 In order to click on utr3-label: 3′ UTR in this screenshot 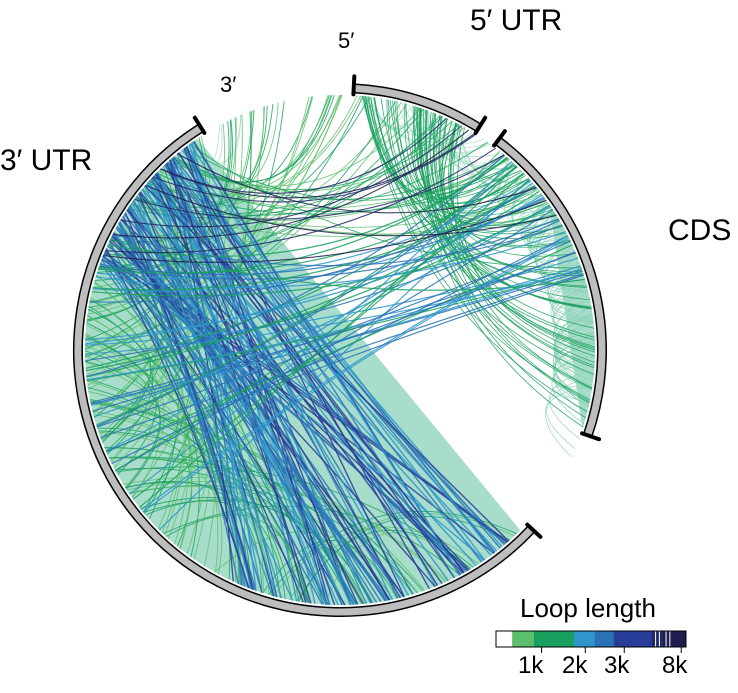, I will do `click(46, 160)`.